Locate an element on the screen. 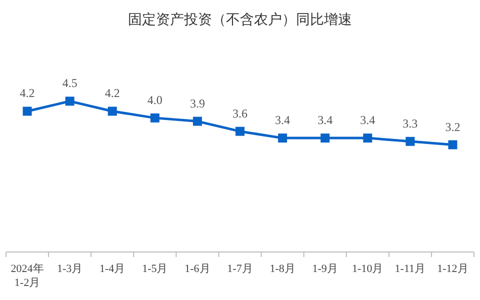 The image size is (480, 300). data-label: 3.9 is located at coordinates (197, 103).